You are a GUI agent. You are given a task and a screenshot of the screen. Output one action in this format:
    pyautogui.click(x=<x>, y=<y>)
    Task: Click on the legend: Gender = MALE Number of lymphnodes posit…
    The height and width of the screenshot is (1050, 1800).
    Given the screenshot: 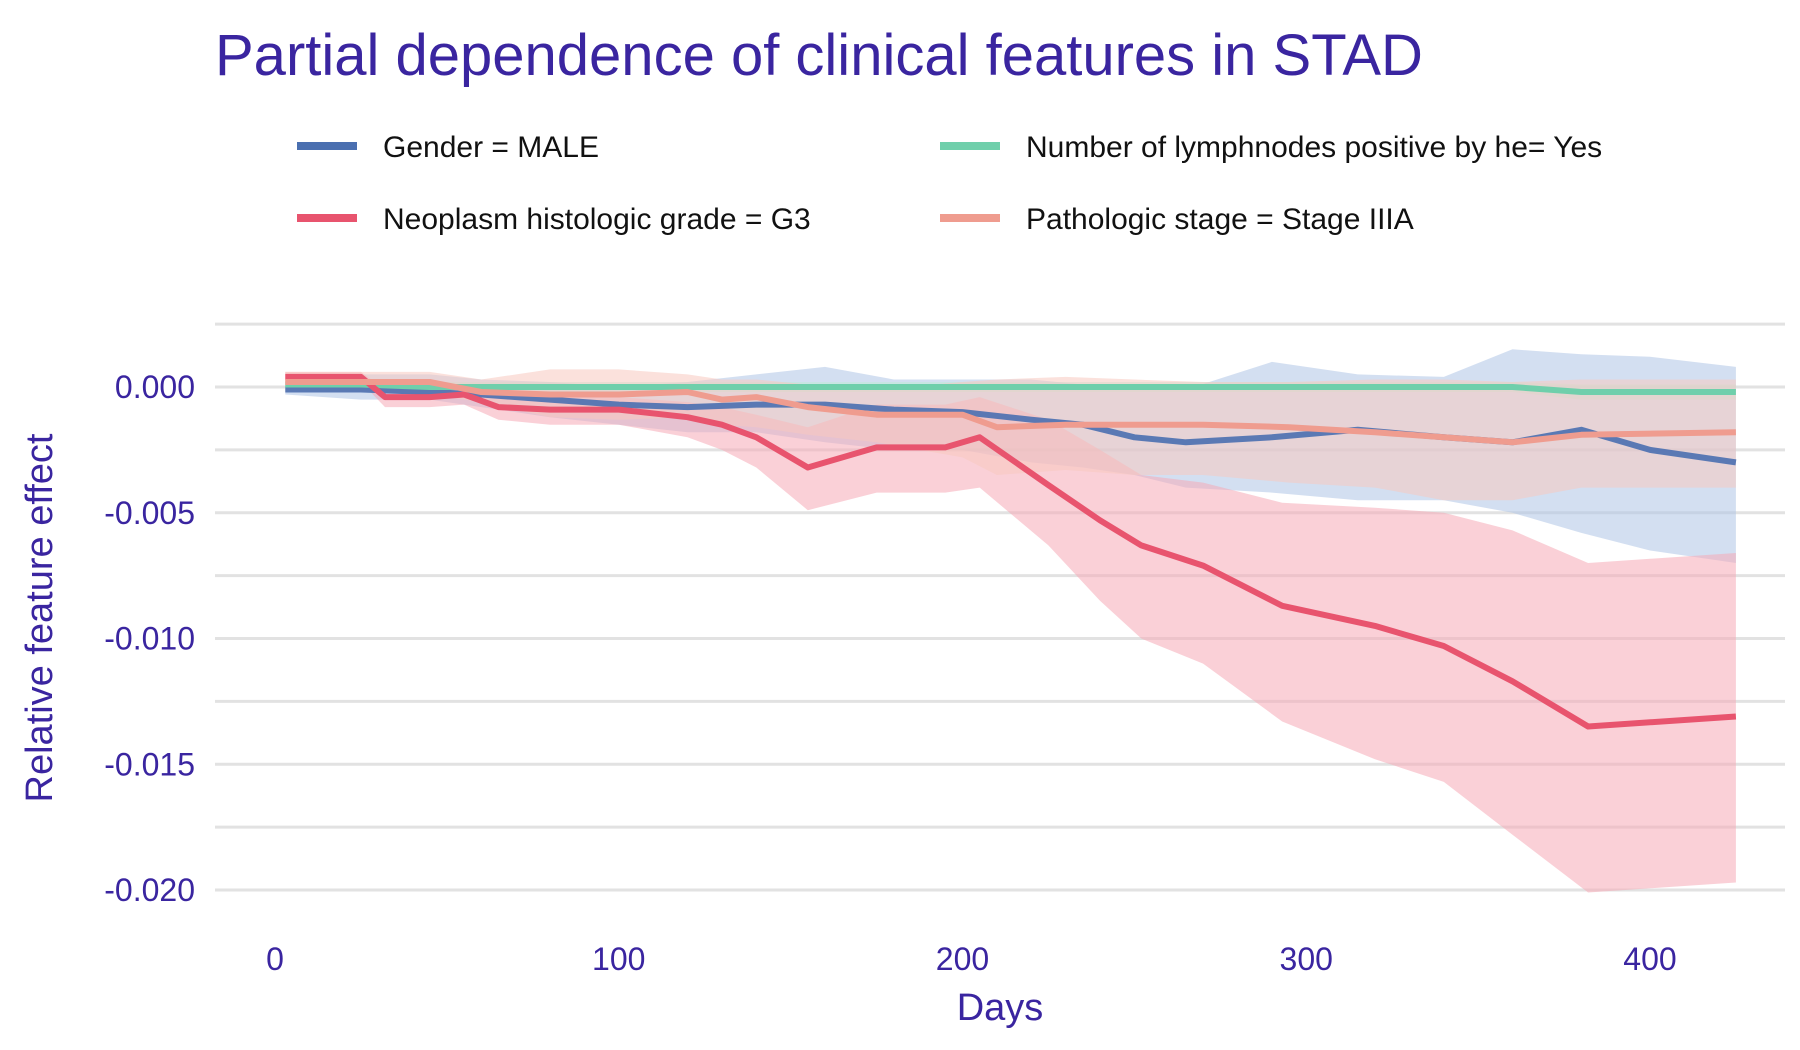 What is the action you would take?
    pyautogui.click(x=949, y=183)
    